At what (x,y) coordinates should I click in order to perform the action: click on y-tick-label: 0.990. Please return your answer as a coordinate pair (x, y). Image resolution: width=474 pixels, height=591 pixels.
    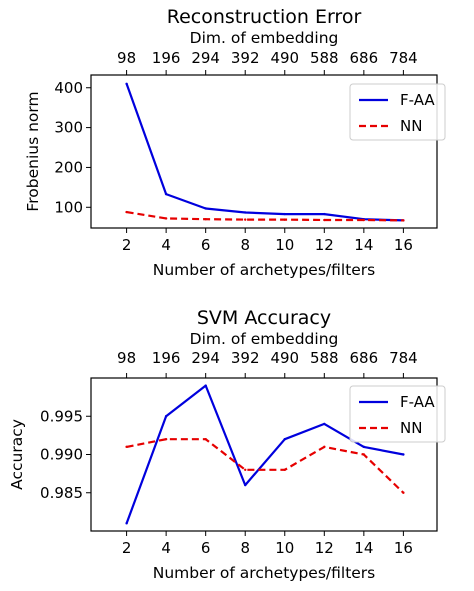
    Looking at the image, I should click on (61, 455).